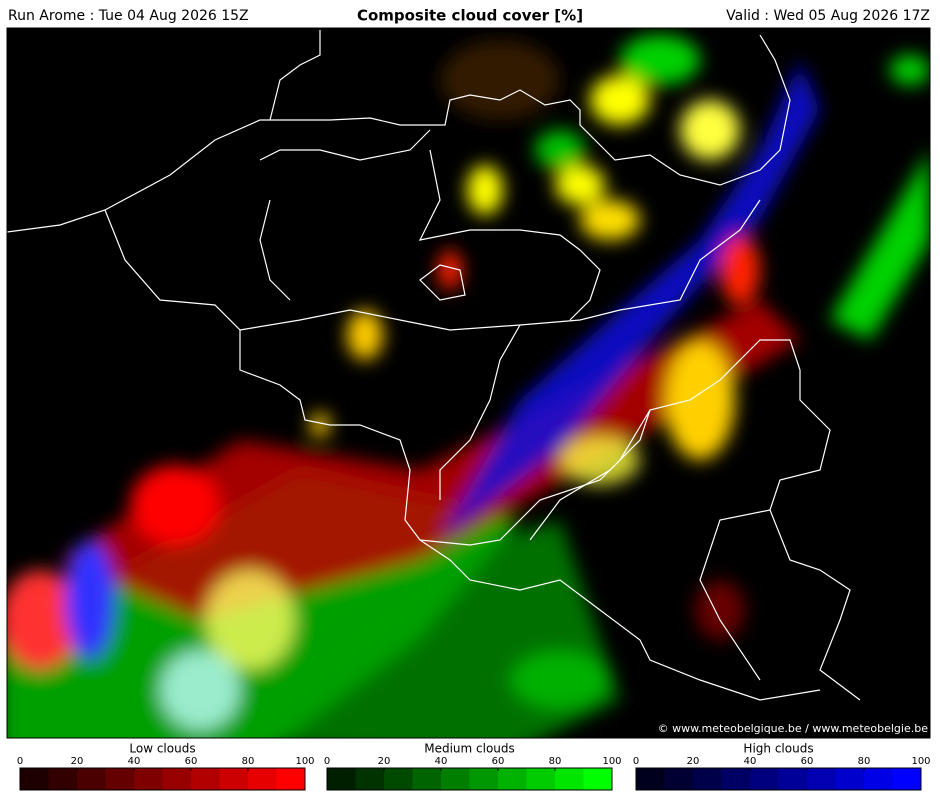 The image size is (940, 800). Describe the element at coordinates (828, 16) in the screenshot. I see `valid-label: Valid : Wed 05 Aug 2026 17Z` at that location.